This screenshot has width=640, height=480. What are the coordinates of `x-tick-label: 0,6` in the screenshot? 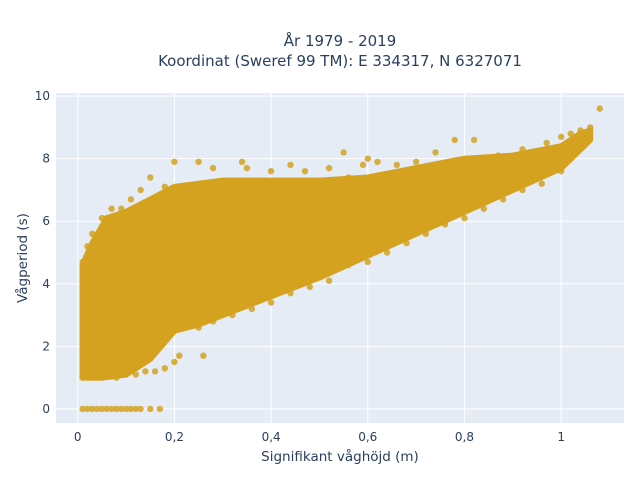 It's located at (367, 437).